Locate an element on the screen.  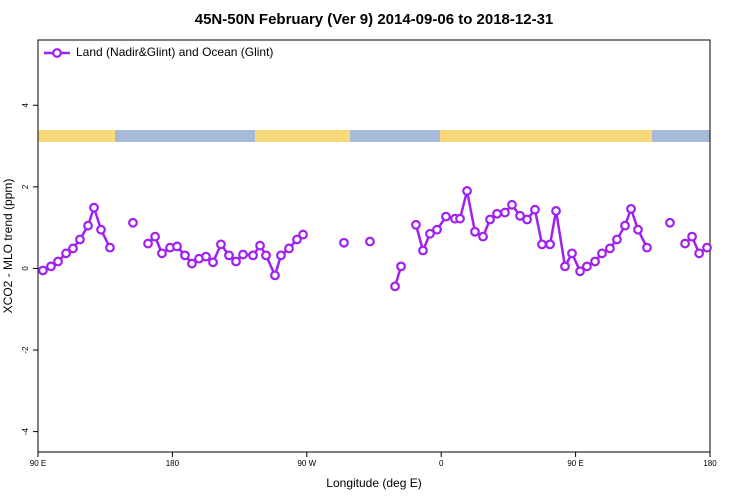
y-axis-label: XCO2 - MLO trend (ppm) is located at coordinates (8, 246).